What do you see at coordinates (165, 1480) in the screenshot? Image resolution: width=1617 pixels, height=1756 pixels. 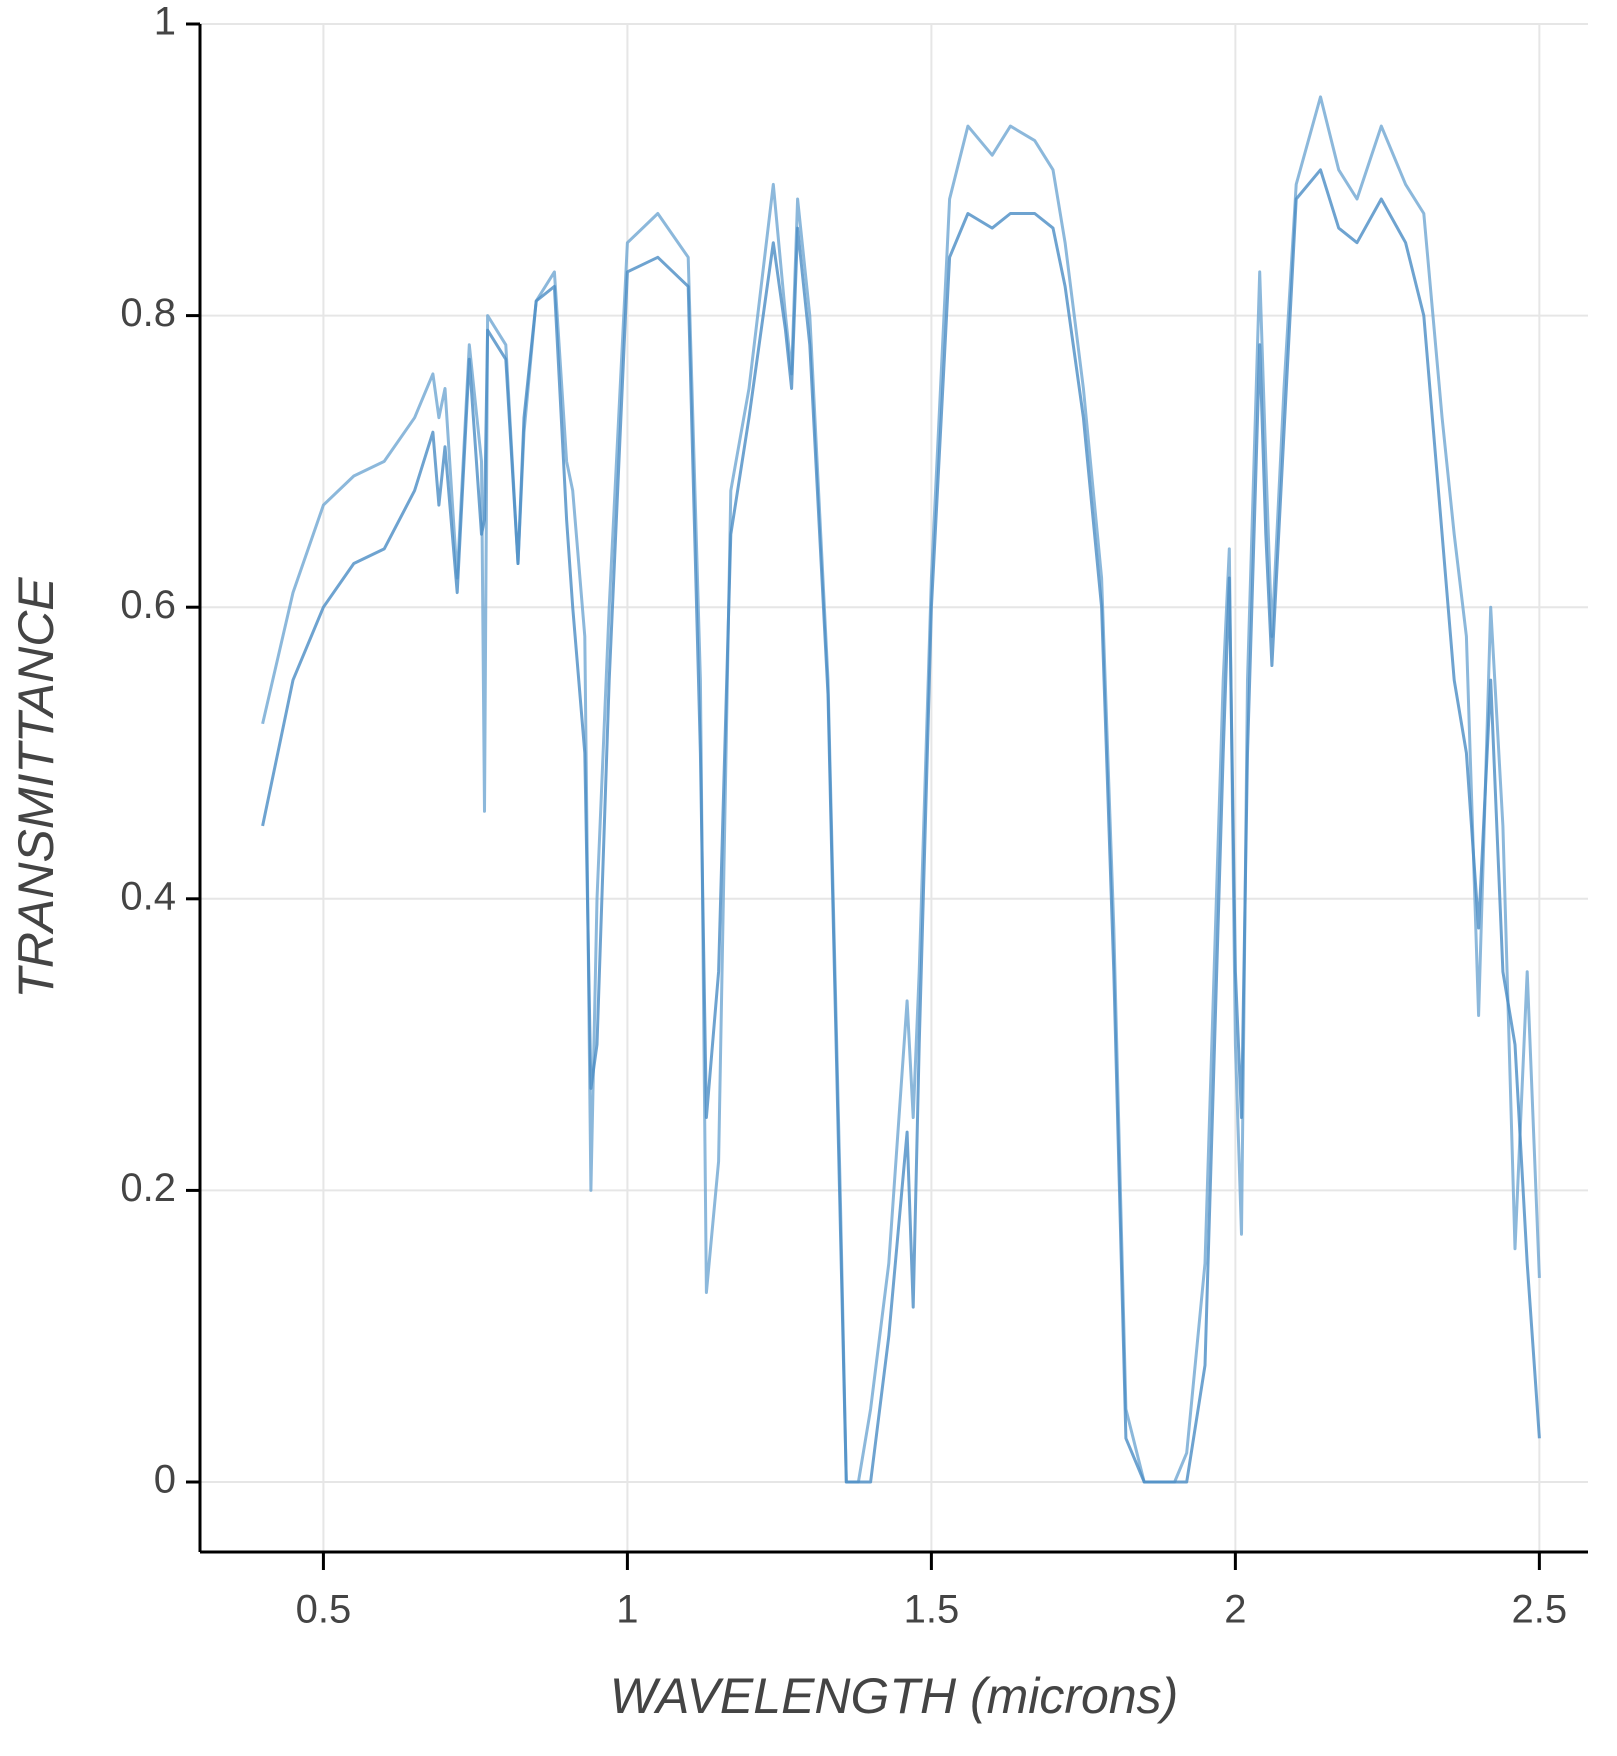 I see `y-tick-label: 0` at bounding box center [165, 1480].